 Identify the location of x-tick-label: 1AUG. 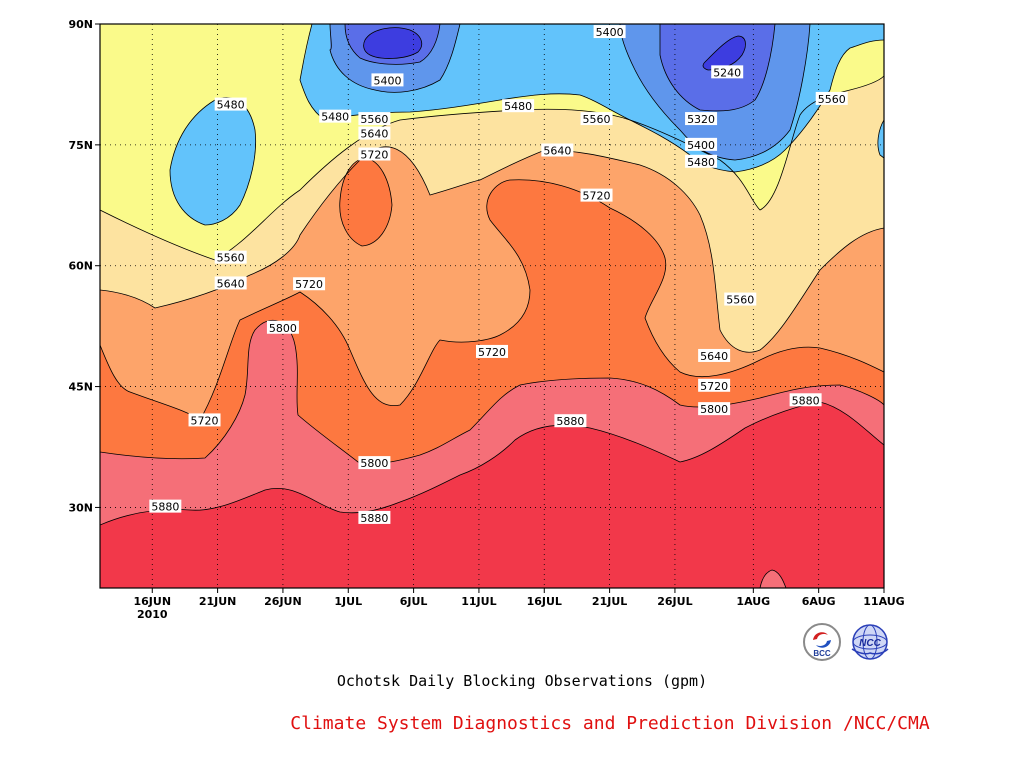
(753, 601).